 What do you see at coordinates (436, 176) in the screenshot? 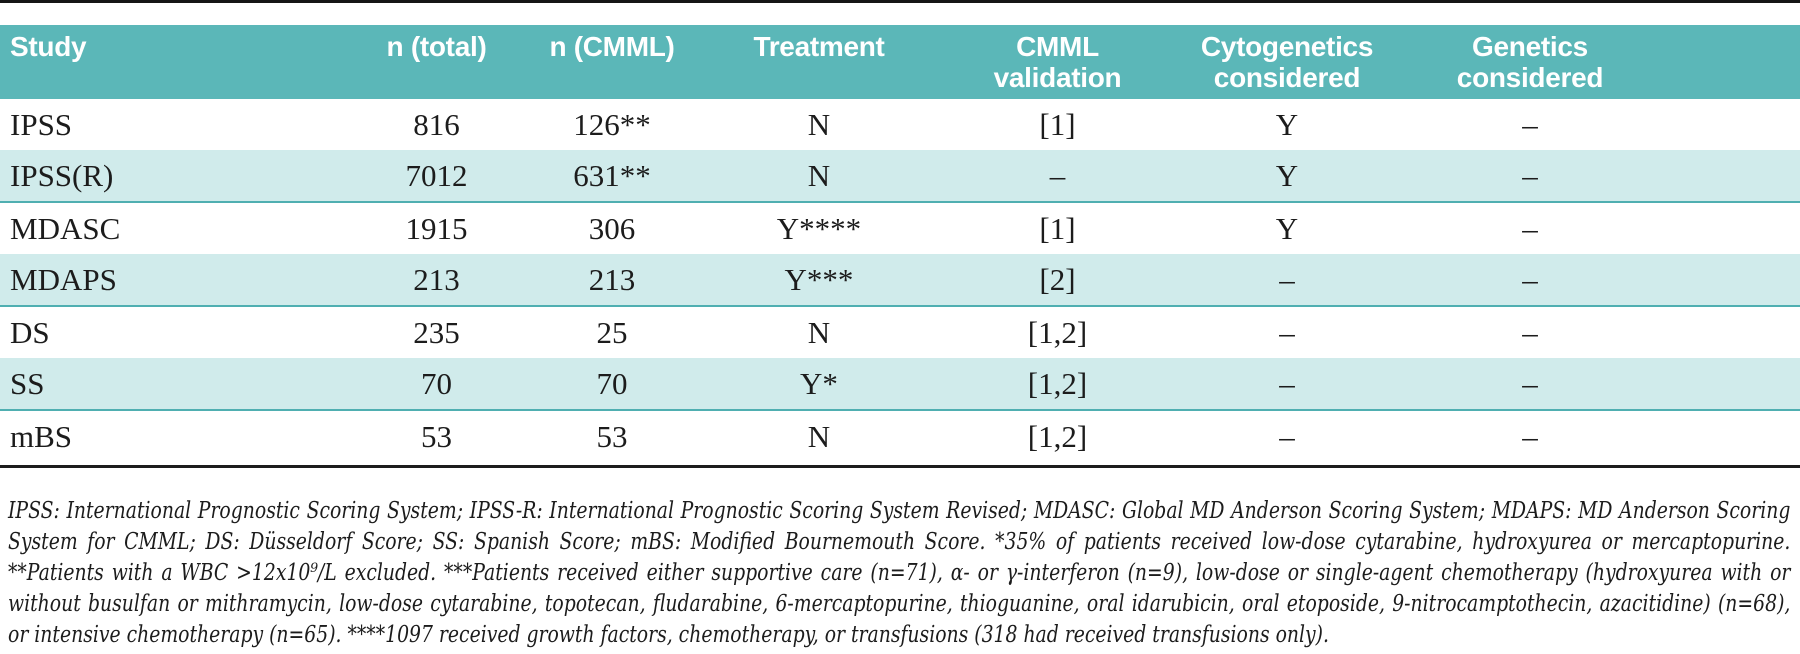
I see `value-cell: 7012` at bounding box center [436, 176].